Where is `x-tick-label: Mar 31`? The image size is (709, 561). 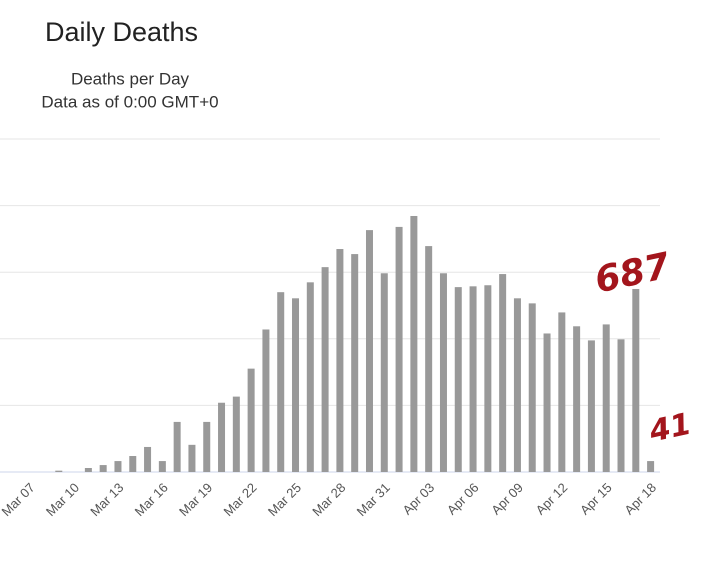 x-tick-label: Mar 31 is located at coordinates (373, 499).